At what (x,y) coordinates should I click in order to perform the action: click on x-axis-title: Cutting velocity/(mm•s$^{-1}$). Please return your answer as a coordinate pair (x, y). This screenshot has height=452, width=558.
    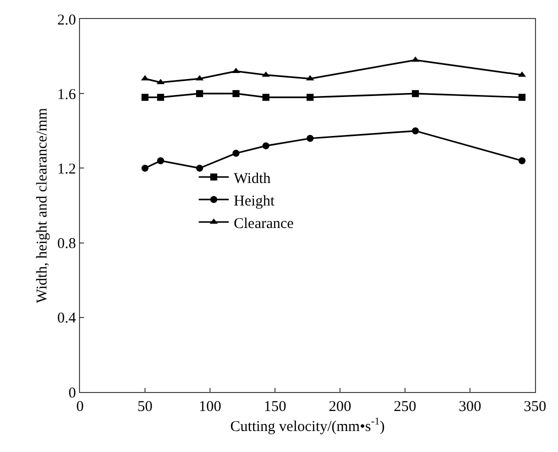
    Looking at the image, I should click on (307, 425).